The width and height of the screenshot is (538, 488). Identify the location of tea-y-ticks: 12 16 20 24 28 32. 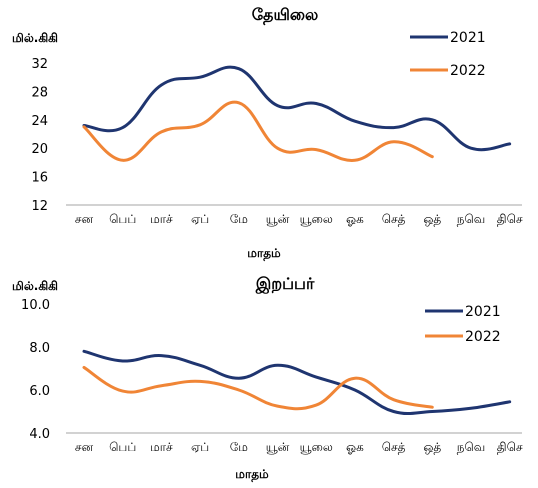
(39, 135).